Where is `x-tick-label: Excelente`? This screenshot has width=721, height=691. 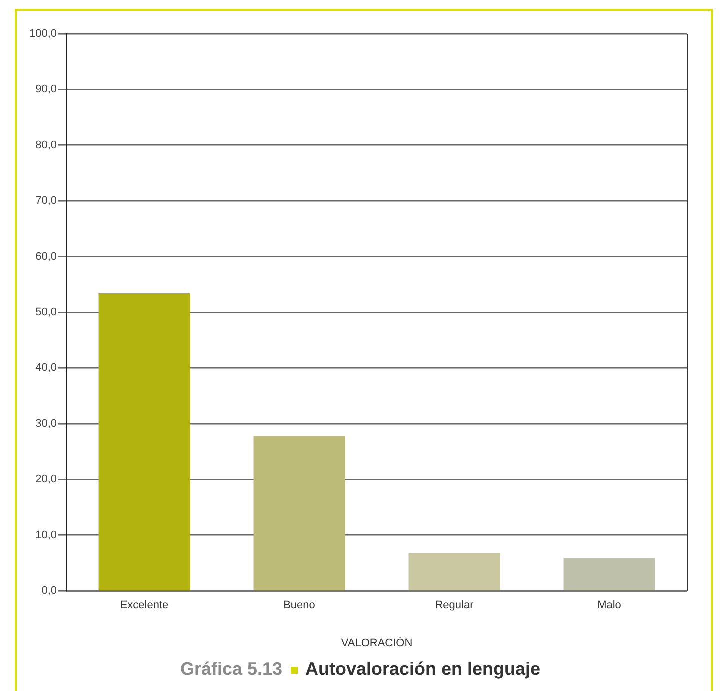 x-tick-label: Excelente is located at coordinates (144, 606).